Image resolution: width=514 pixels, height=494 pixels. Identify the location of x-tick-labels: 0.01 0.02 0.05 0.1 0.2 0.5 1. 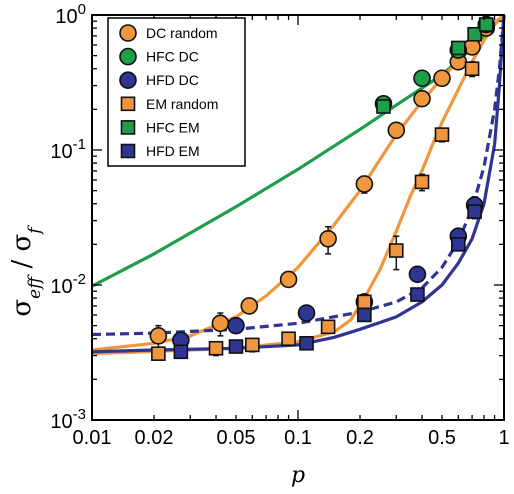
(291, 438).